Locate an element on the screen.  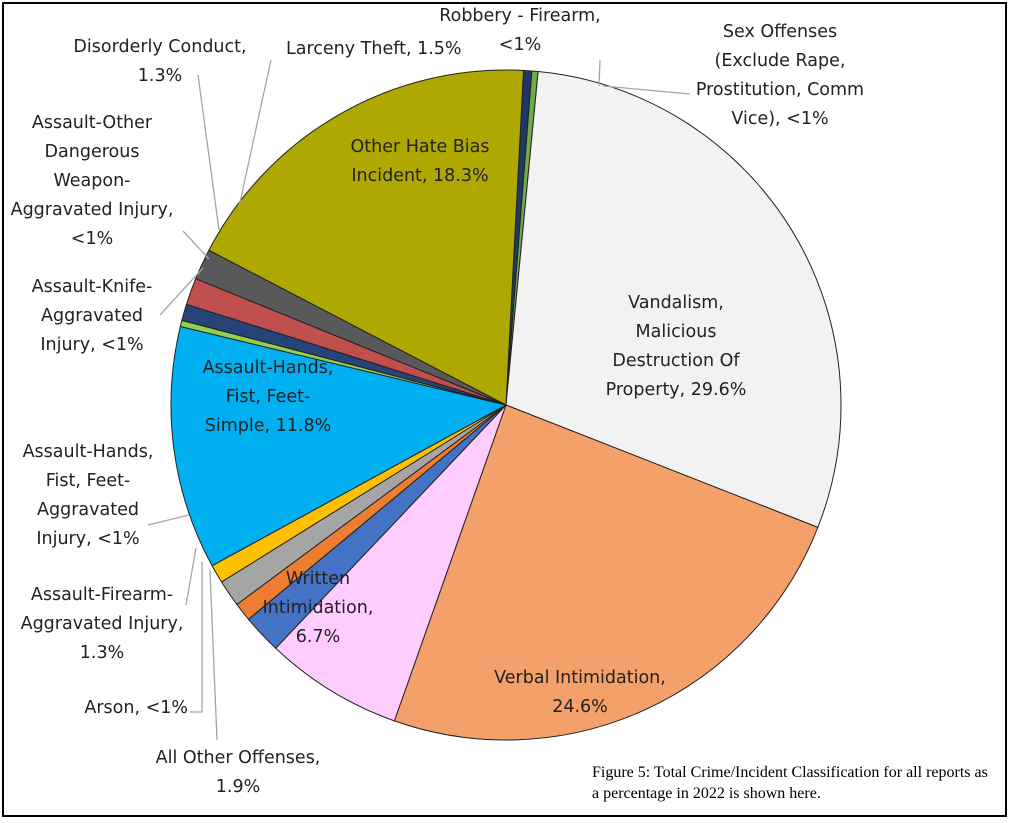
label-verbal-intimidation: Verbal Intimidation, 24.6% is located at coordinates (580, 692).